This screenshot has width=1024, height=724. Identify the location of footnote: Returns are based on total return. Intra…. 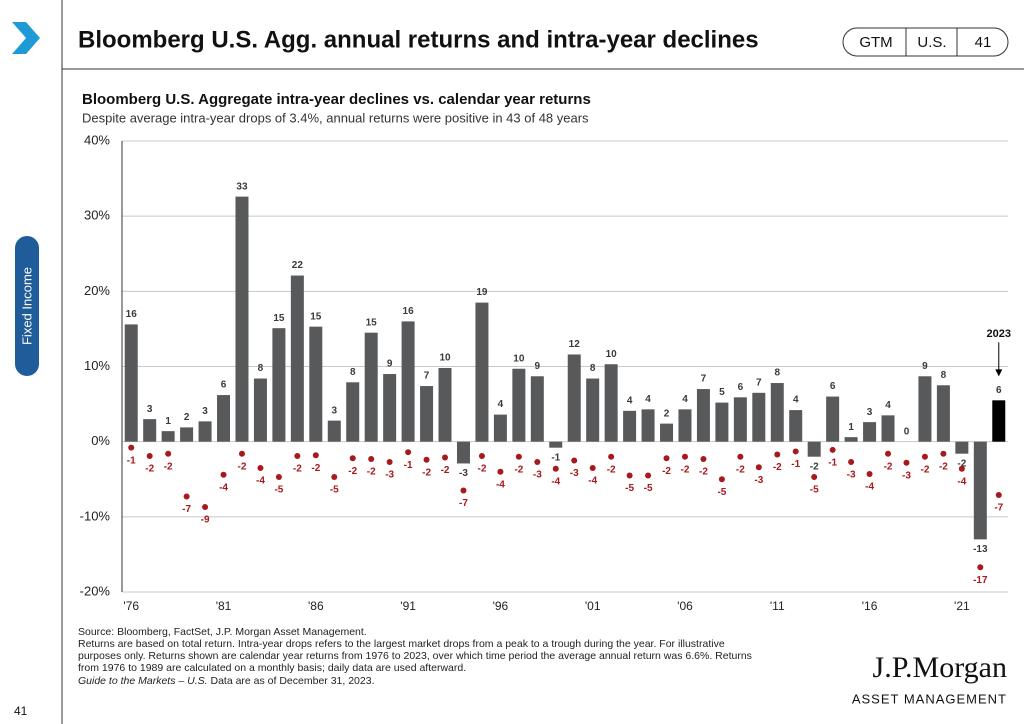
(401, 644).